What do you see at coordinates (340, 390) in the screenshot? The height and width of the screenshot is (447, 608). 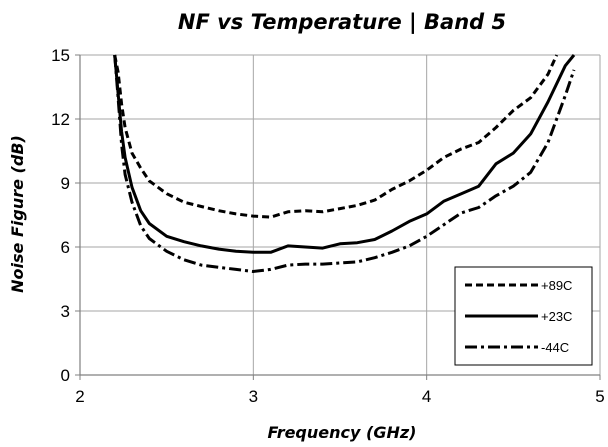 I see `x-axis: 2 3 4 5` at bounding box center [340, 390].